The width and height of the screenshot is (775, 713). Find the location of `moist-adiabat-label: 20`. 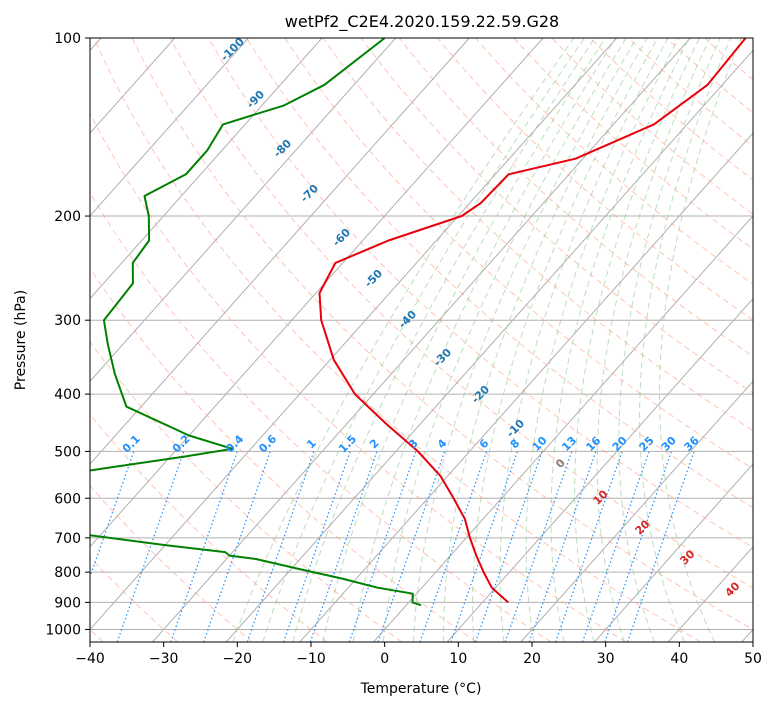

moist-adiabat-label: 20 is located at coordinates (643, 527).